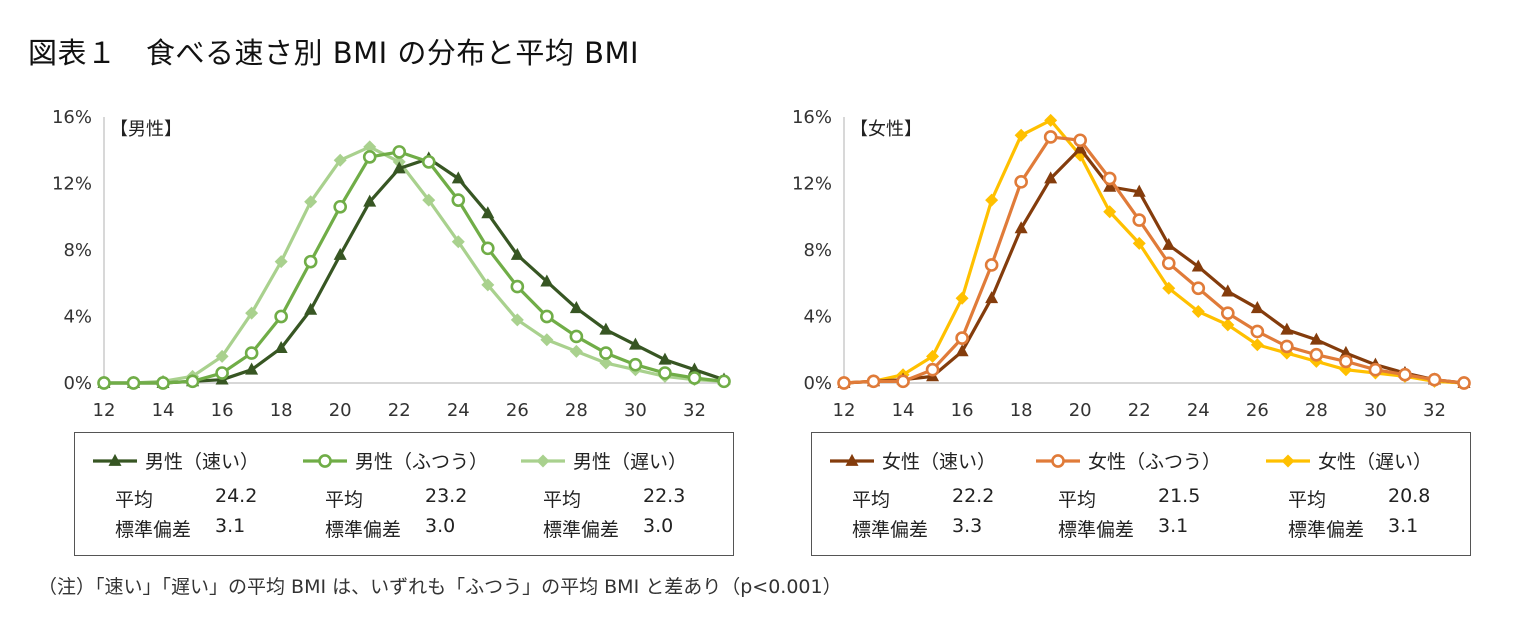 The image size is (1513, 634). I want to click on x-tick-label: 22, so click(399, 410).